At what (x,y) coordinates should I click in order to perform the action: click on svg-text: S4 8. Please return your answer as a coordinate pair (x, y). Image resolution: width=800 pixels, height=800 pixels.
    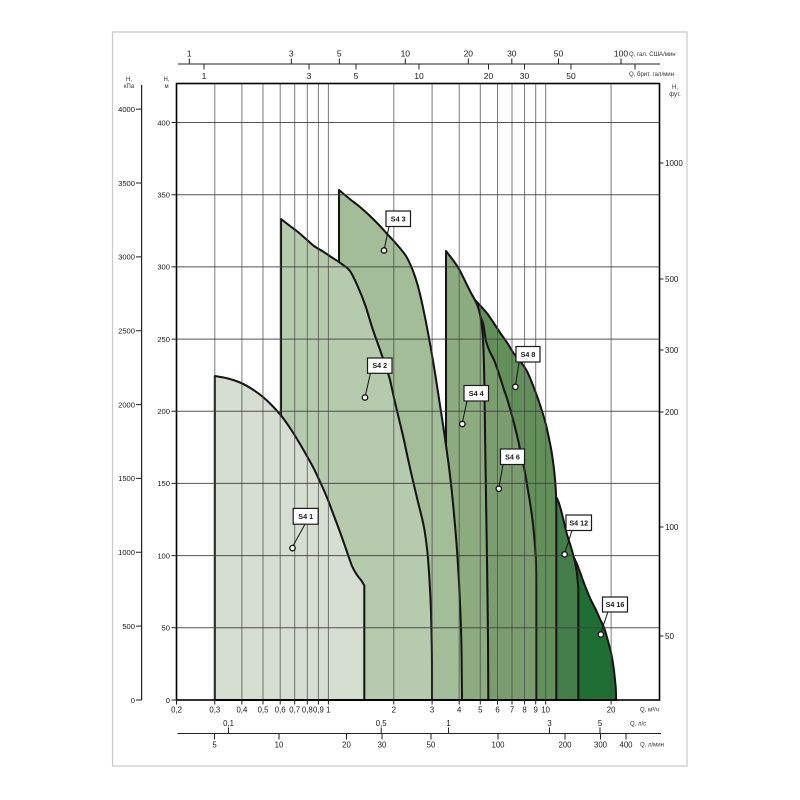
    Looking at the image, I should click on (528, 354).